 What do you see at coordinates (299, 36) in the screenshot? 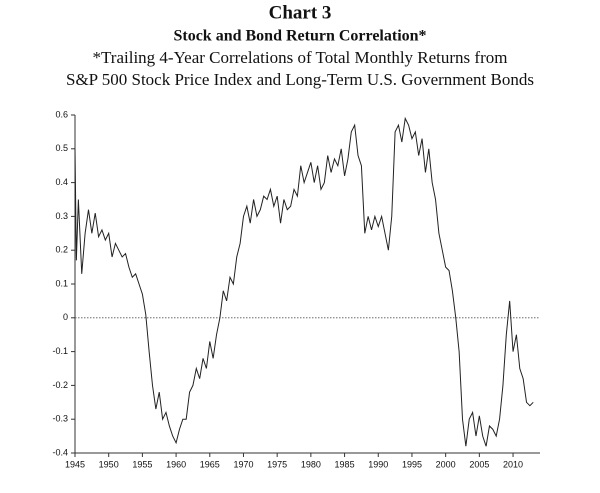
I see `chart-subtitle: Stock and Bond Return Correlation*` at bounding box center [299, 36].